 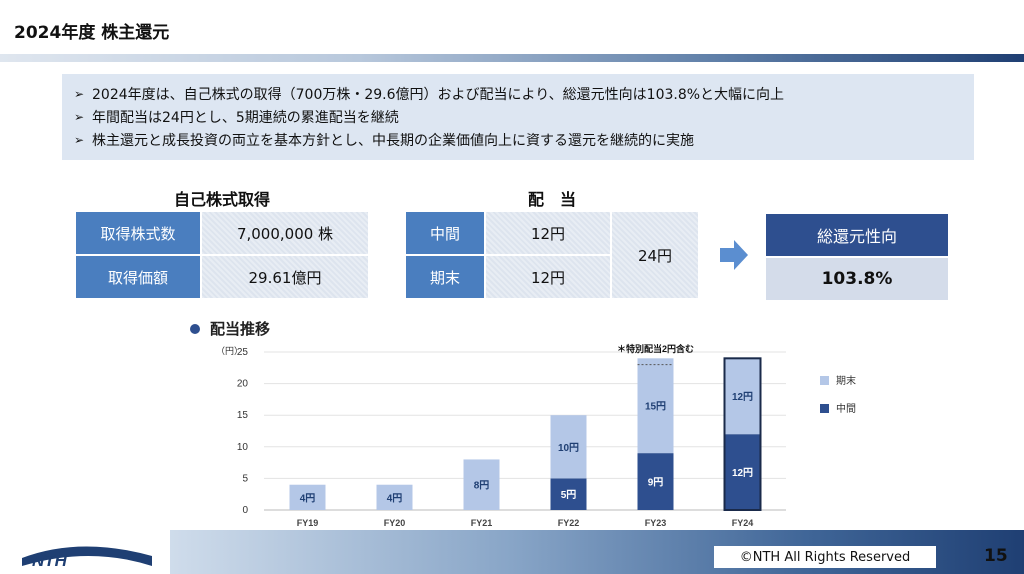 I want to click on y-unit-label: （円）, so click(x=229, y=351).